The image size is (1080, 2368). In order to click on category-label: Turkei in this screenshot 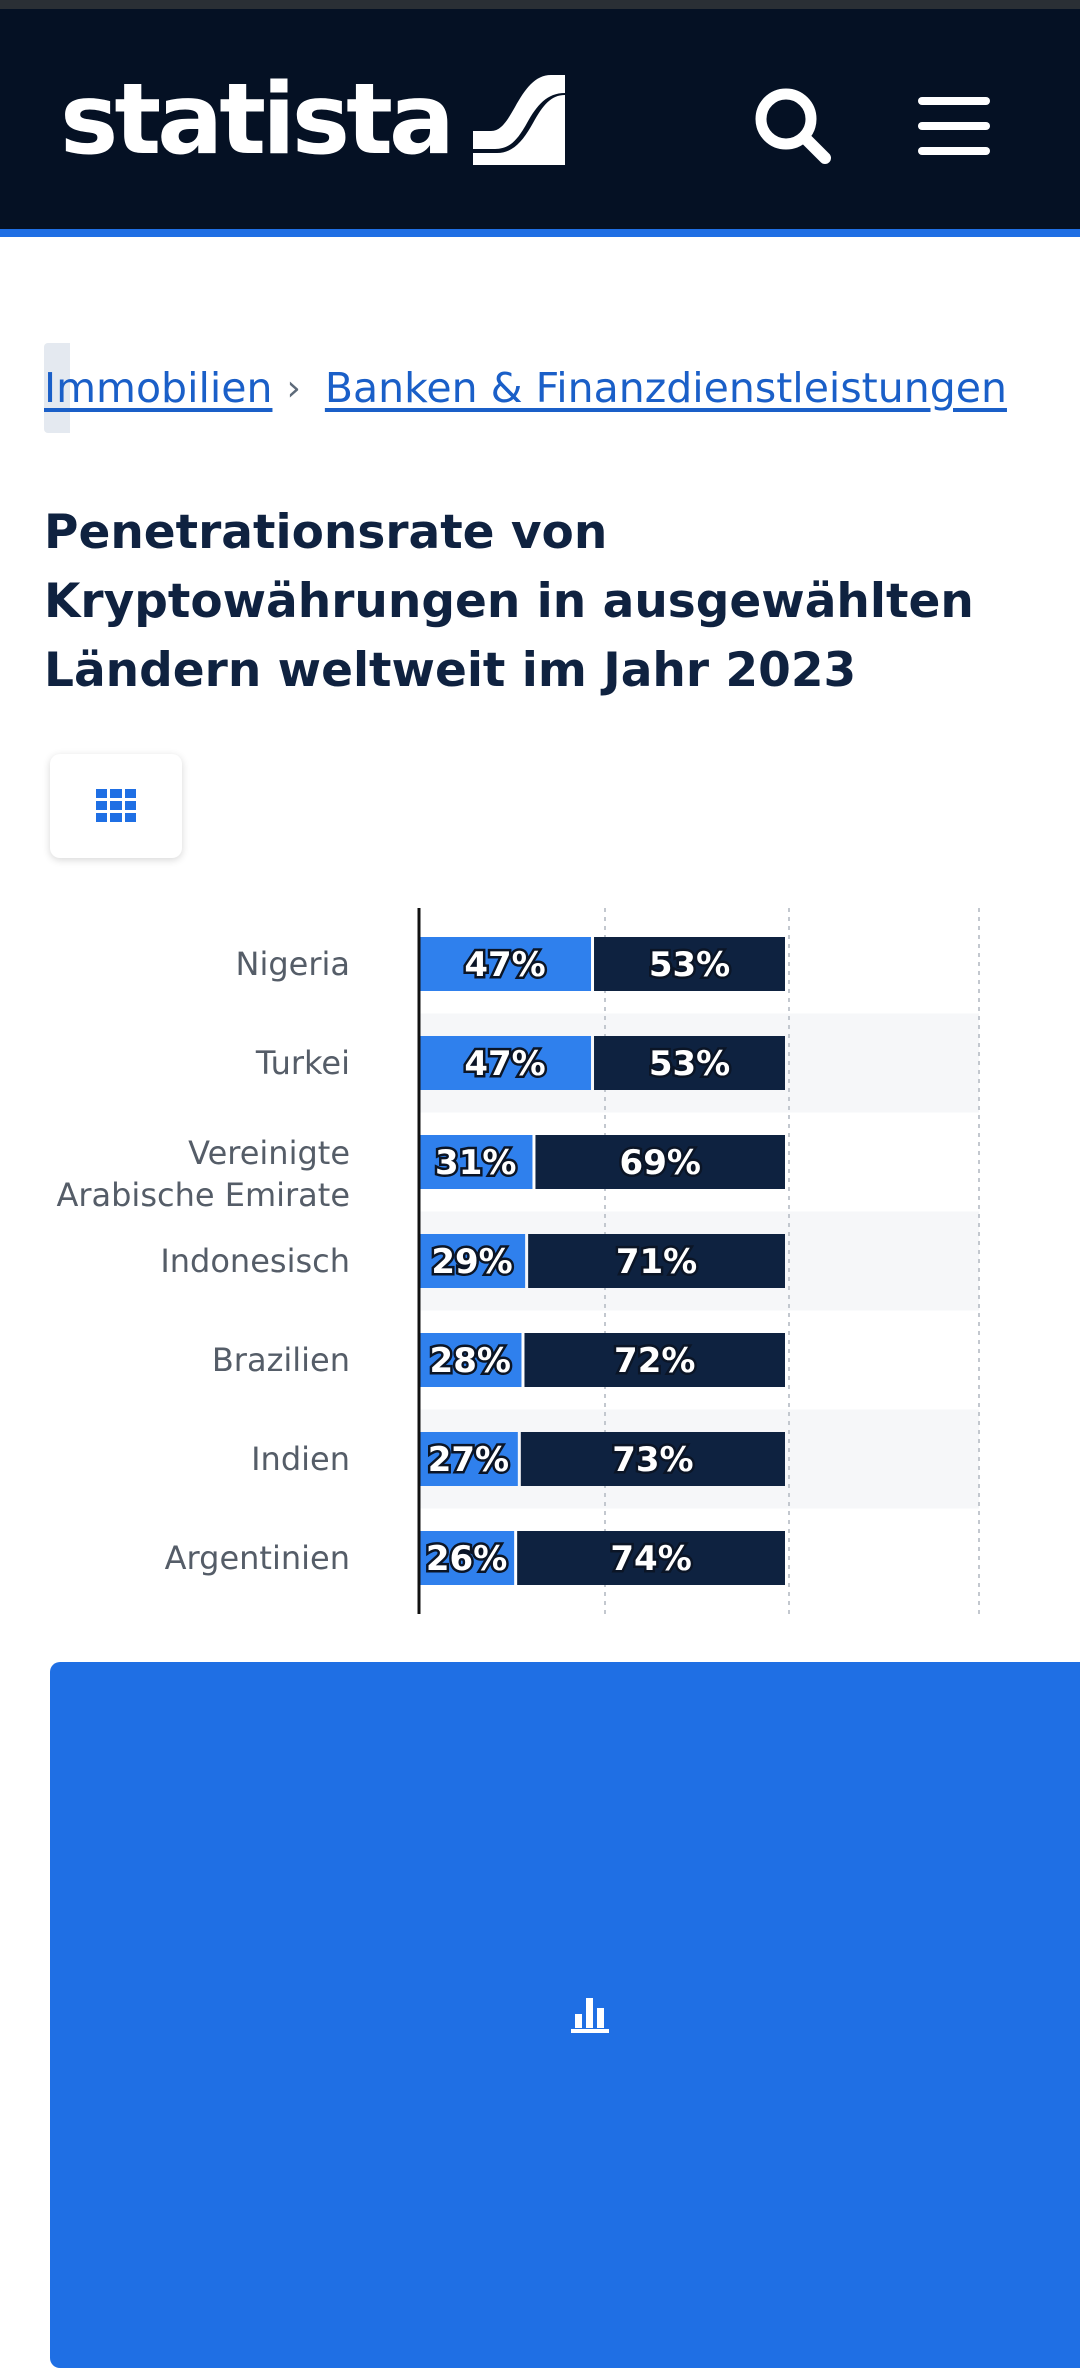, I will do `click(302, 1063)`.